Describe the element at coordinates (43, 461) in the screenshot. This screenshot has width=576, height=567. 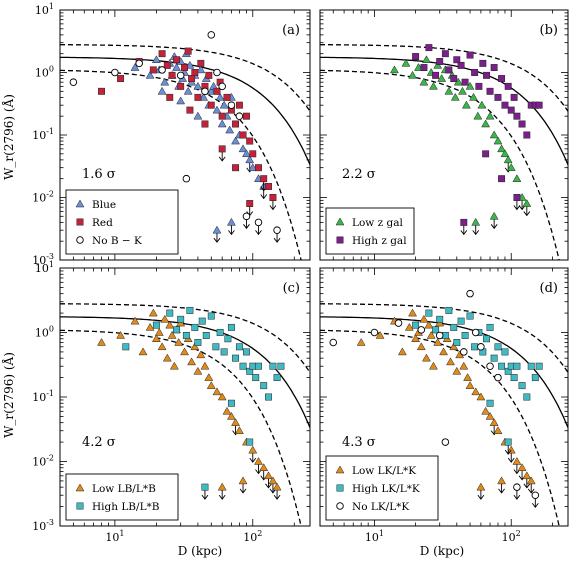
I see `y-tick-label: 10-2` at that location.